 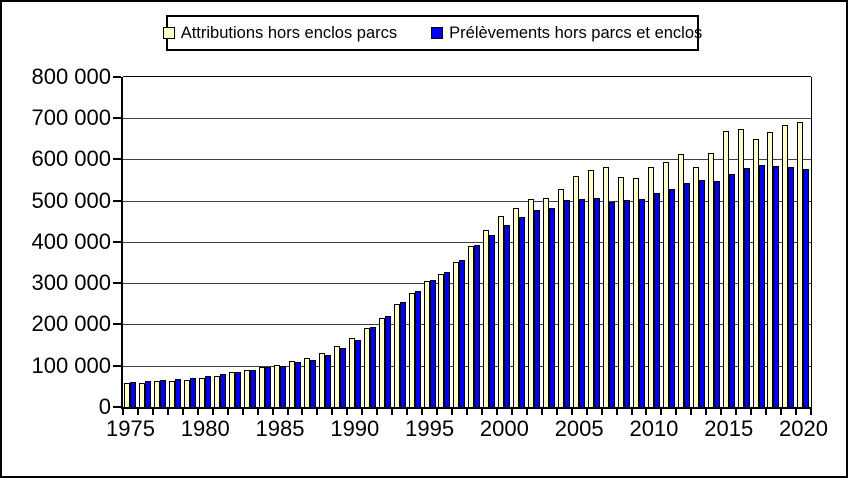 I want to click on plot-right-border, so click(x=811, y=242).